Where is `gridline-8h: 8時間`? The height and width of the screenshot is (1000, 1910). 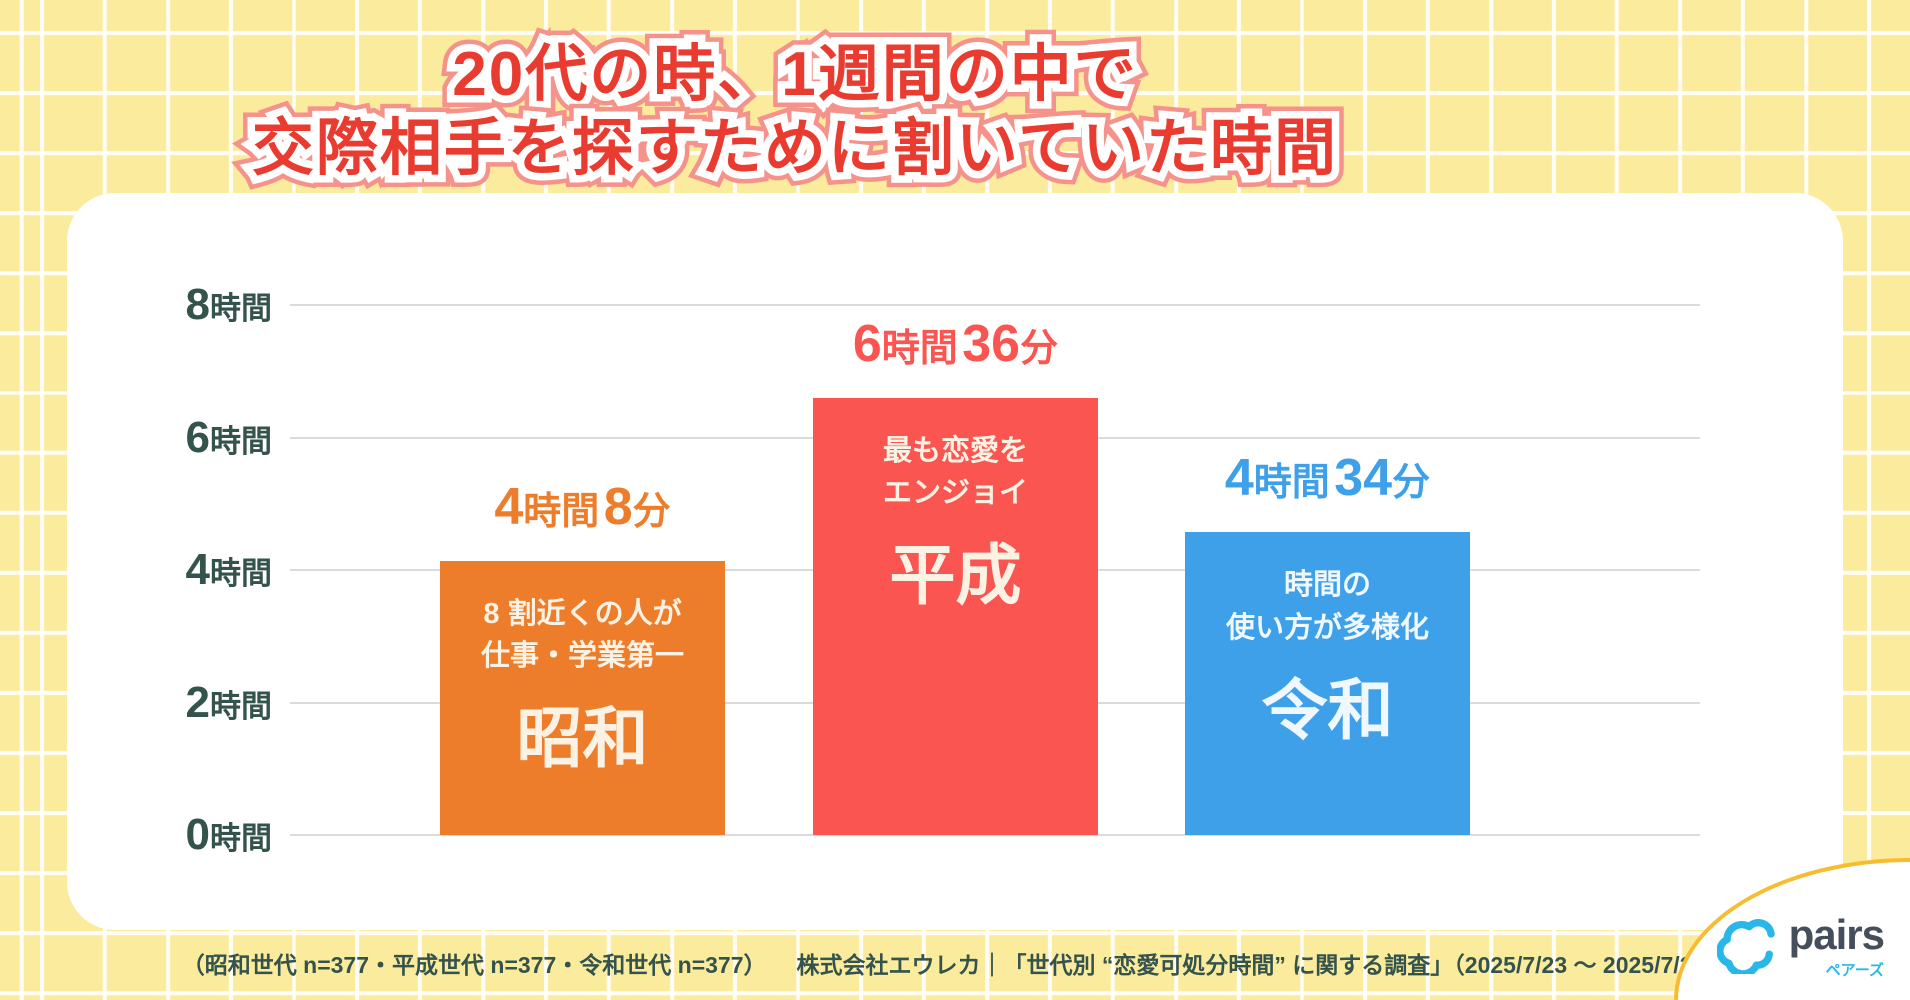 gridline-8h: 8時間 is located at coordinates (925, 305).